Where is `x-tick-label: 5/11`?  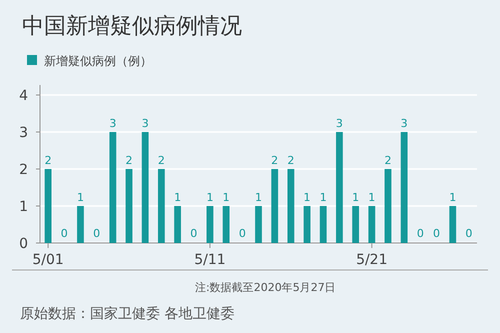 x-tick-label: 5/11 is located at coordinates (210, 260).